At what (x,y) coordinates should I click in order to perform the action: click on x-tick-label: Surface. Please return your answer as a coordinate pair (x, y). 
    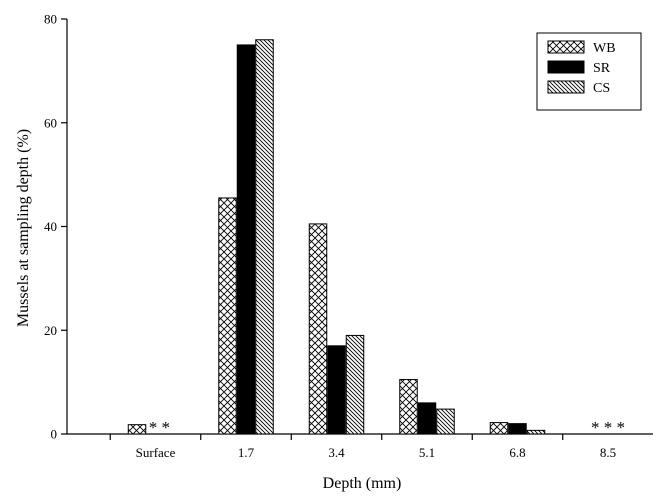
    Looking at the image, I should click on (156, 452).